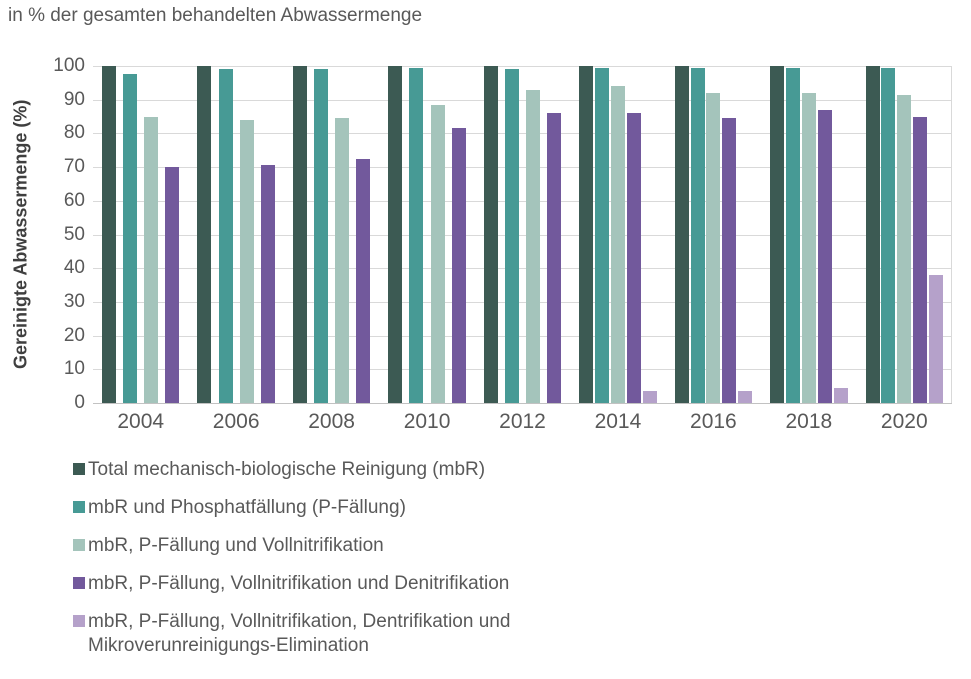 This screenshot has height=679, width=971. Describe the element at coordinates (808, 247) in the screenshot. I see `bar-series3-2018` at that location.